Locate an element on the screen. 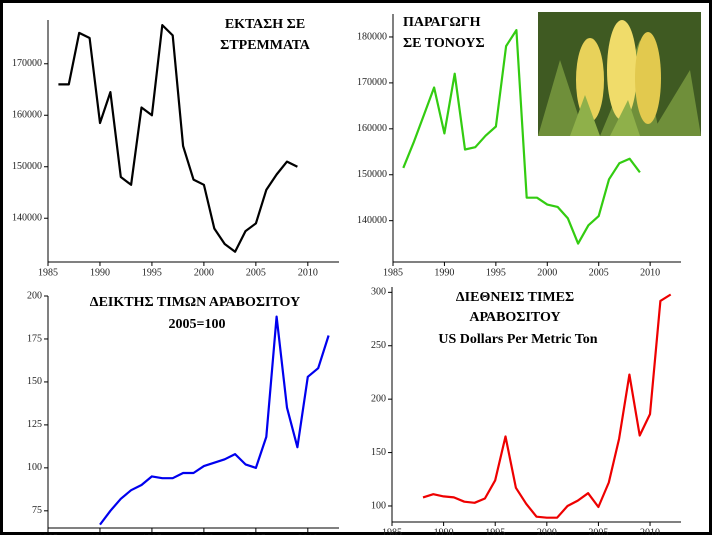  y-tick-label: 125 is located at coordinates (34, 424).